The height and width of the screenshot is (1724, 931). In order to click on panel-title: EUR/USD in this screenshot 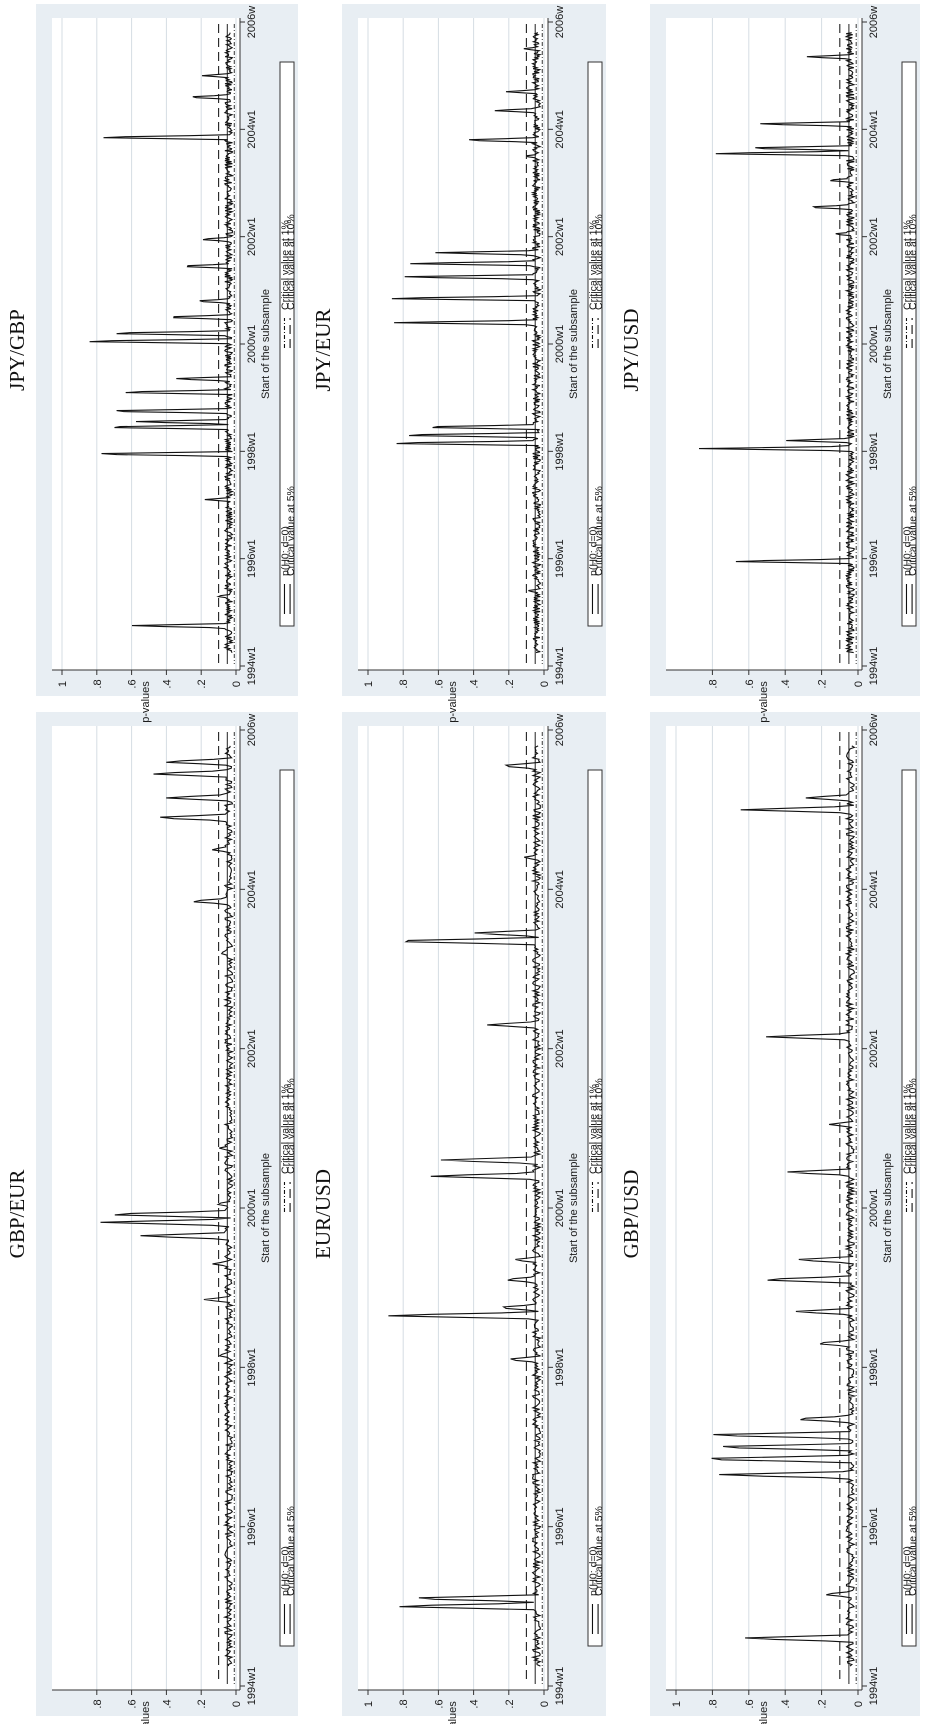, I will do `click(323, 1214)`.